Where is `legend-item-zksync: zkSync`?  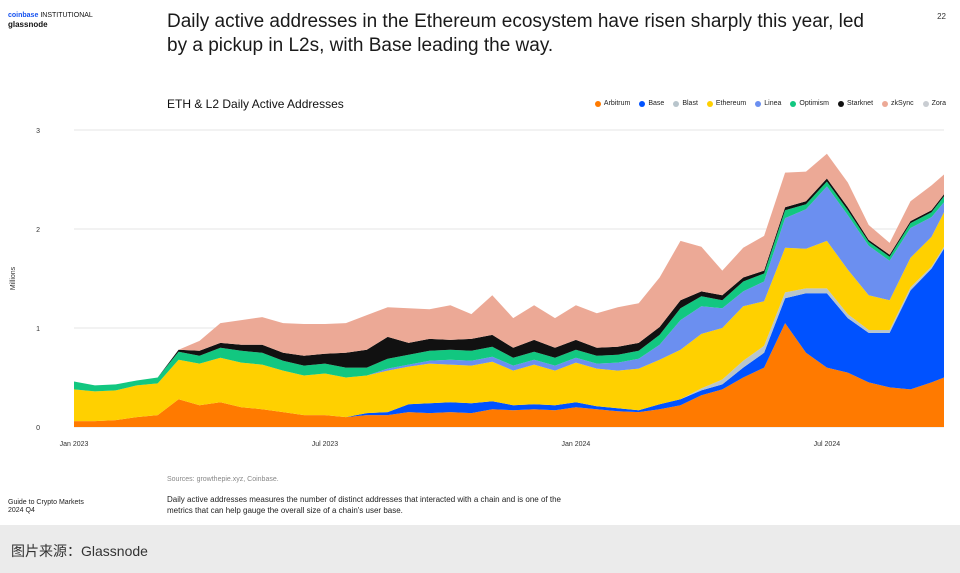 legend-item-zksync: zkSync is located at coordinates (898, 103).